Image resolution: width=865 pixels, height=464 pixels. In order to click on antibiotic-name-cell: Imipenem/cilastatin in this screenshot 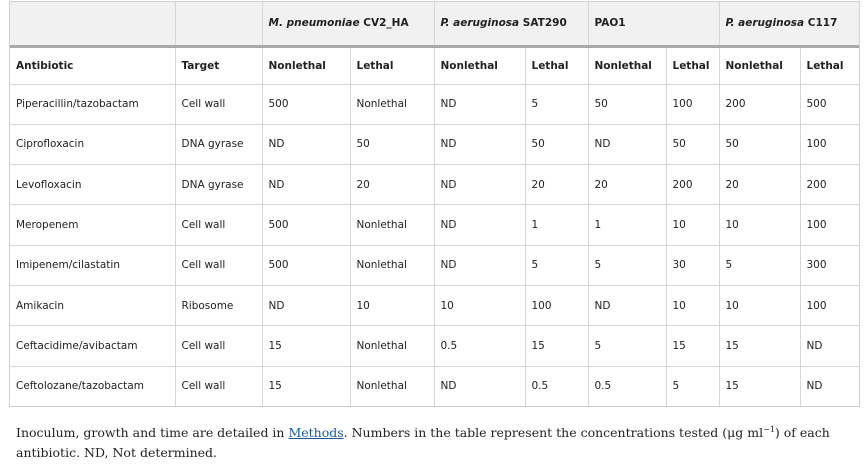, I will do `click(93, 265)`.